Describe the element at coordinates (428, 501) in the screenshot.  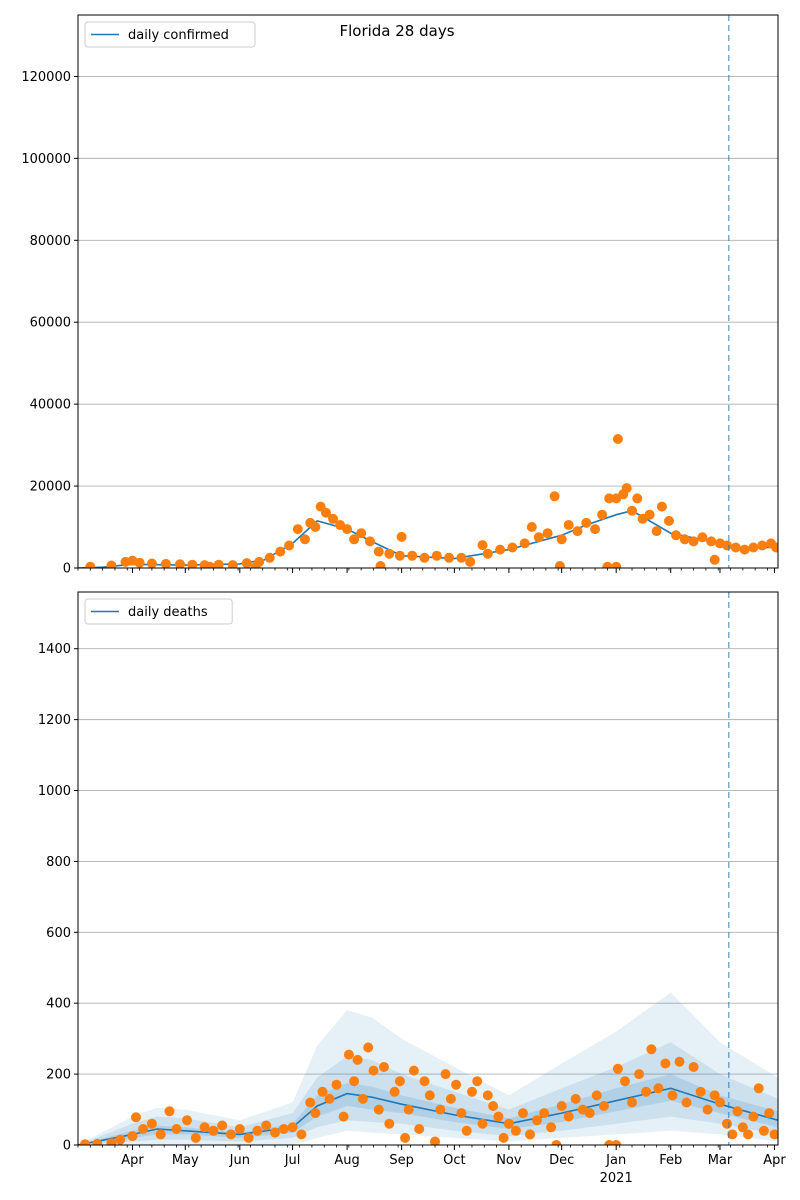
I see `plot-area` at that location.